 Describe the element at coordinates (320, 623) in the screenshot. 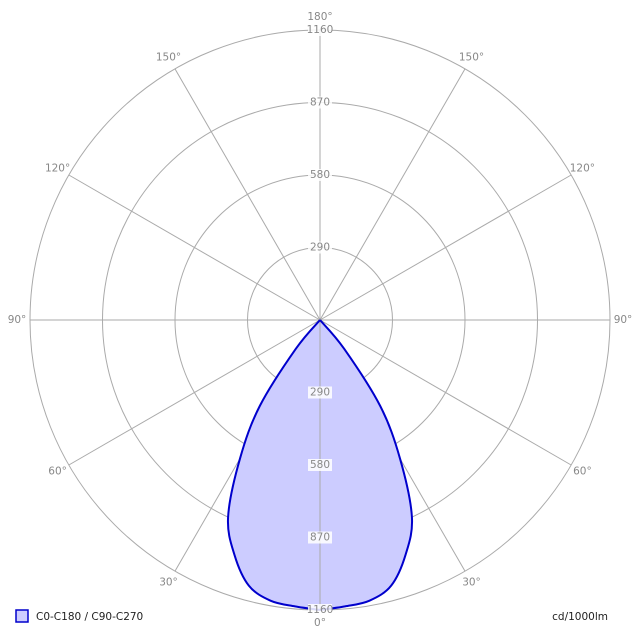

I see `angle-label: 0°` at that location.